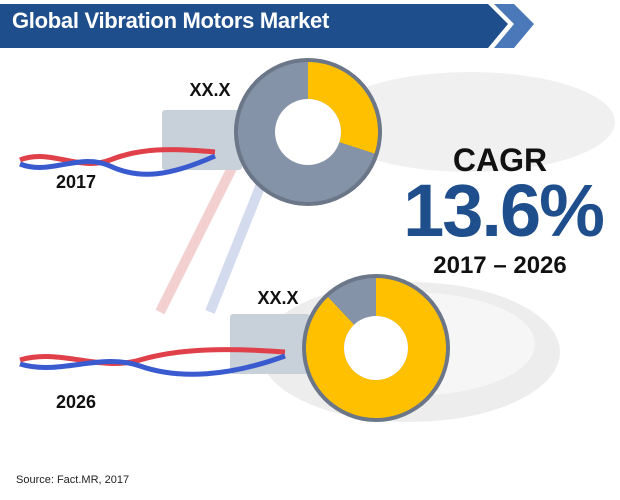 The width and height of the screenshot is (620, 500). Describe the element at coordinates (73, 480) in the screenshot. I see `source-note: Source: Fact.MR, 2017` at that location.